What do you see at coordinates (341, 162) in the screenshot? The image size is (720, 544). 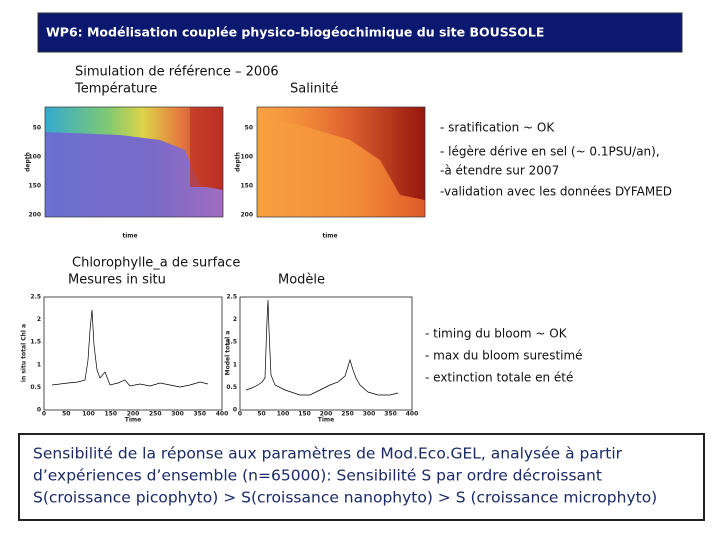 I see `salinity-map` at bounding box center [341, 162].